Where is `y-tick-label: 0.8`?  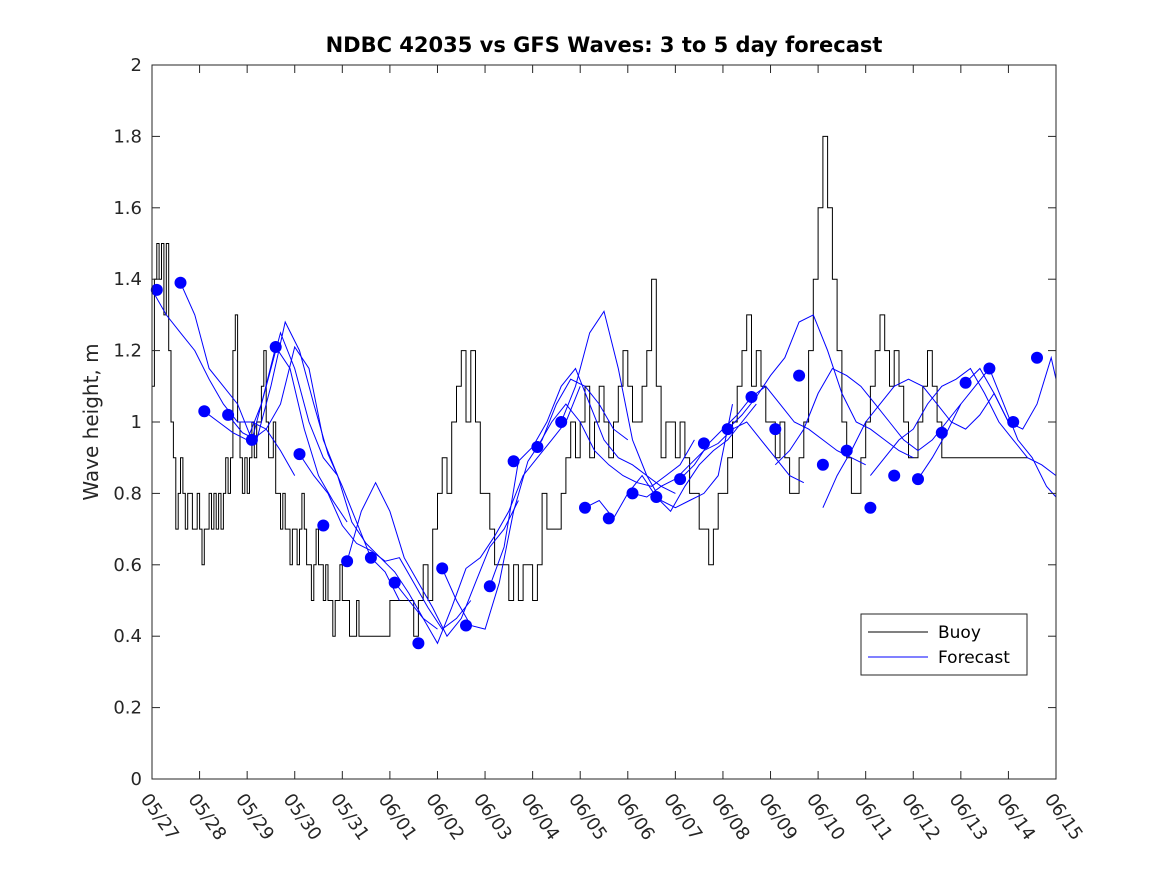 y-tick-label: 0.8 is located at coordinates (127, 493).